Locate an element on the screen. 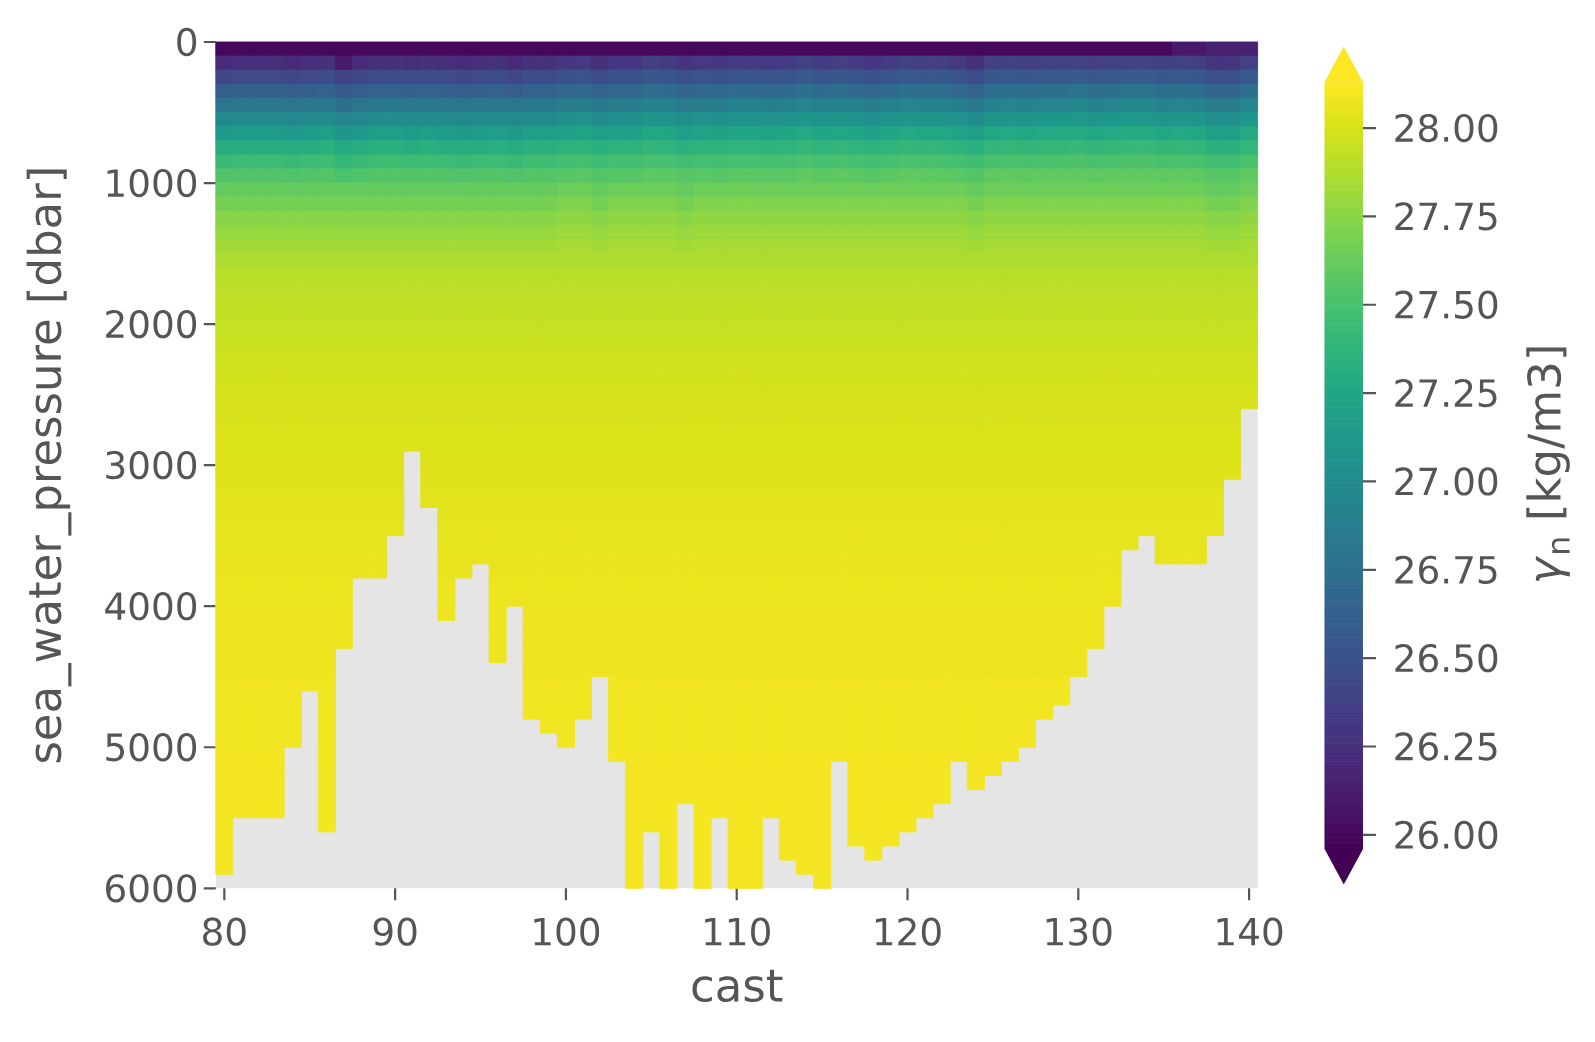 Image resolution: width=1595 pixels, height=1042 pixels. y-tick-label: 4000 is located at coordinates (151, 606).